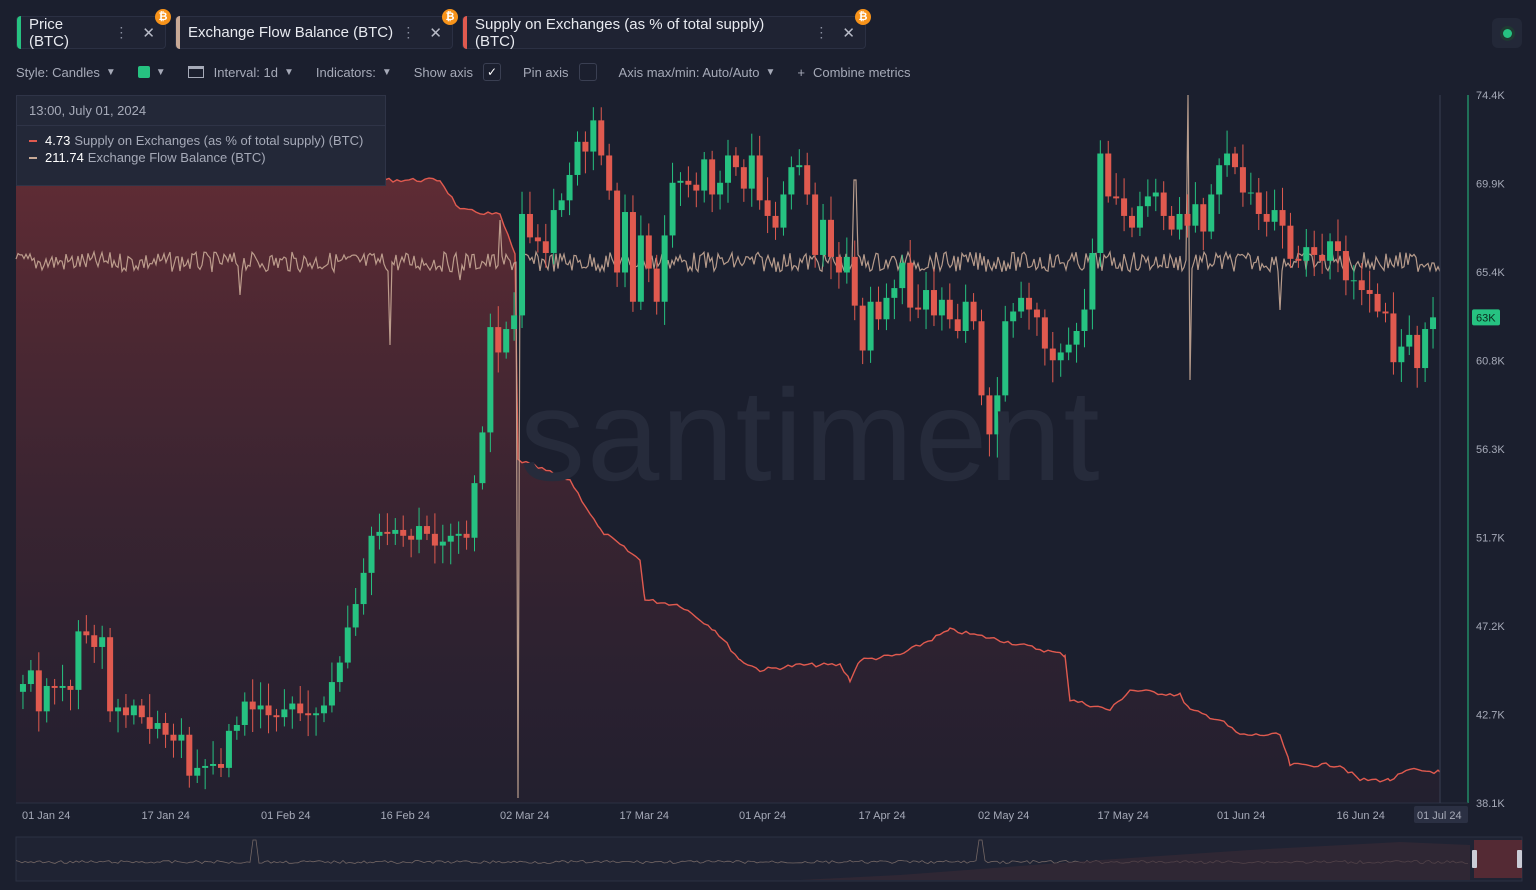 This screenshot has width=1536, height=890. What do you see at coordinates (1441, 814) in the screenshot?
I see `x-tick-highlight` at bounding box center [1441, 814].